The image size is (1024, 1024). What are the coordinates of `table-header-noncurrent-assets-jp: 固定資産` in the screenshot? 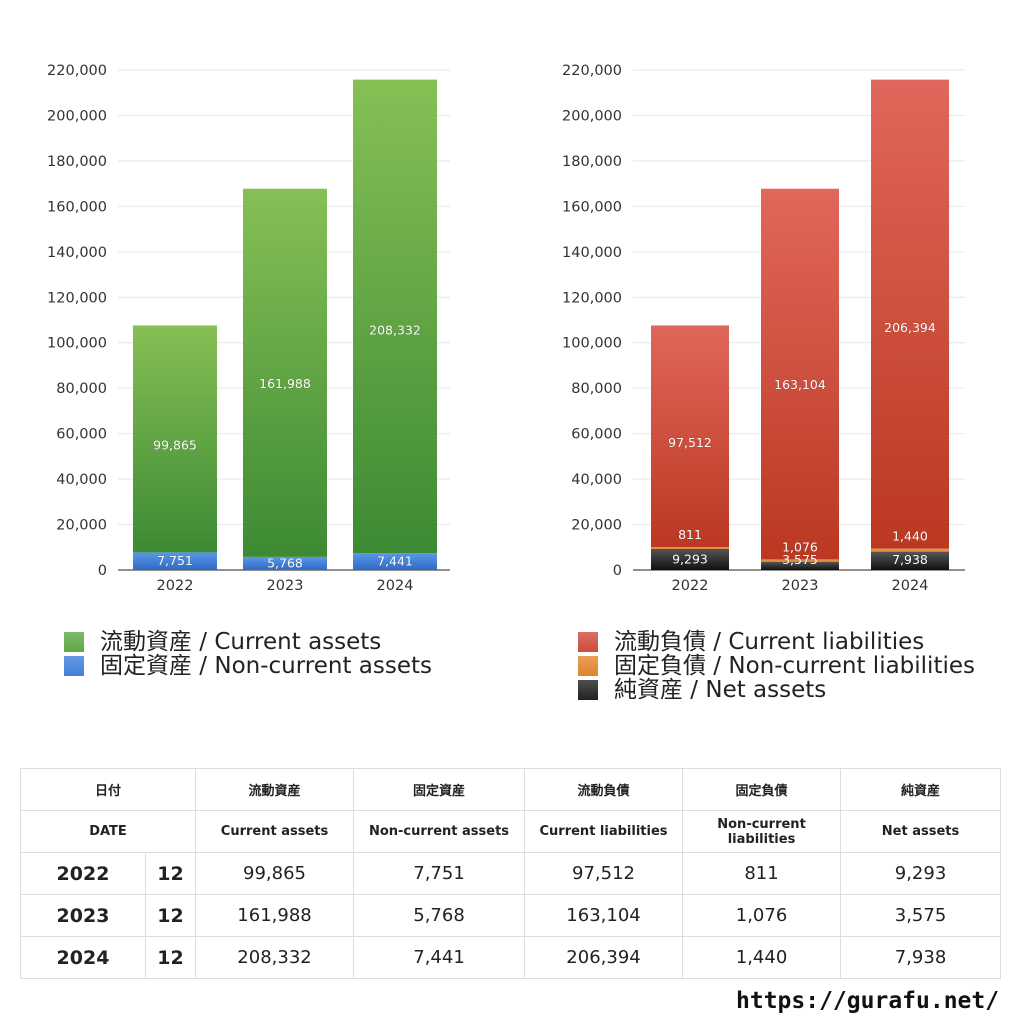 It's located at (439, 789).